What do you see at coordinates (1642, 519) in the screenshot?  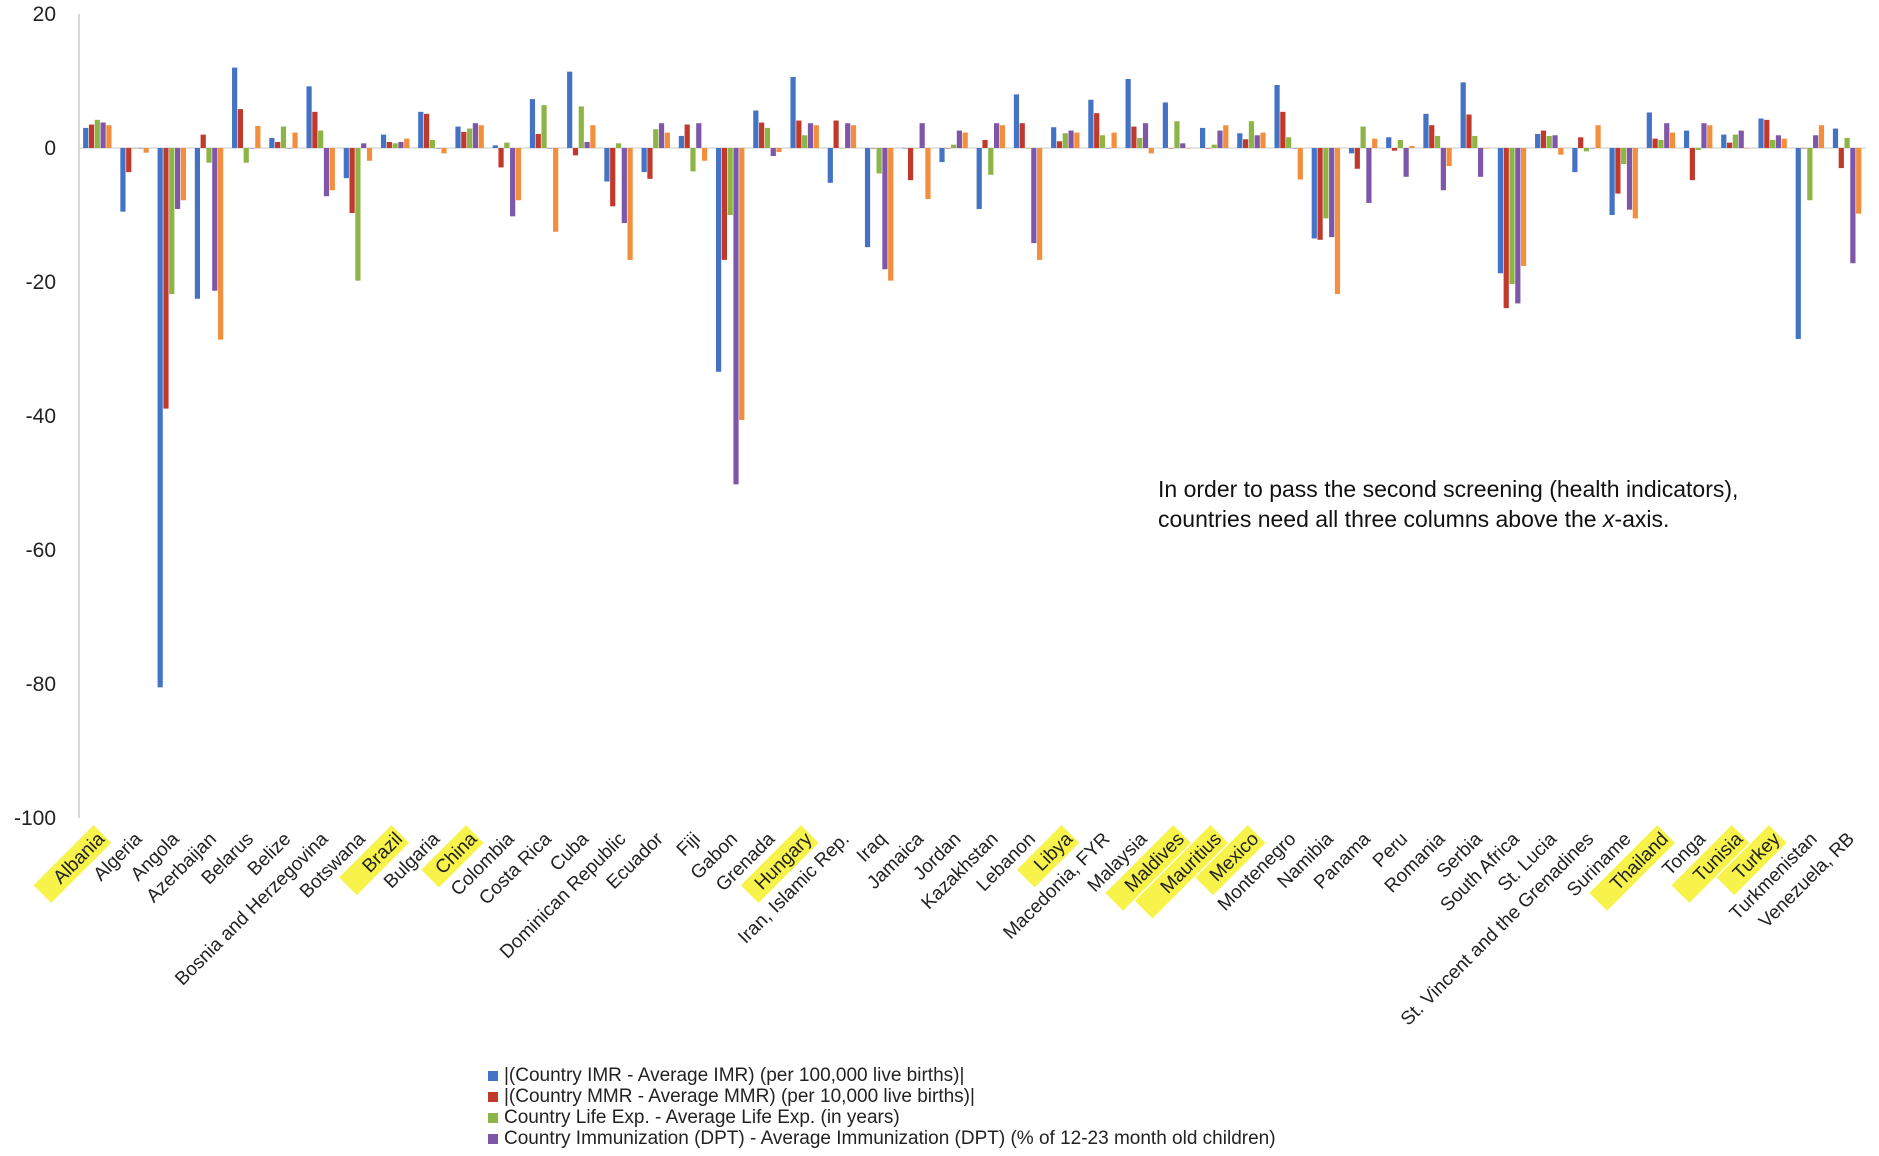 I see `annotation-line-2-b: -axis.` at bounding box center [1642, 519].